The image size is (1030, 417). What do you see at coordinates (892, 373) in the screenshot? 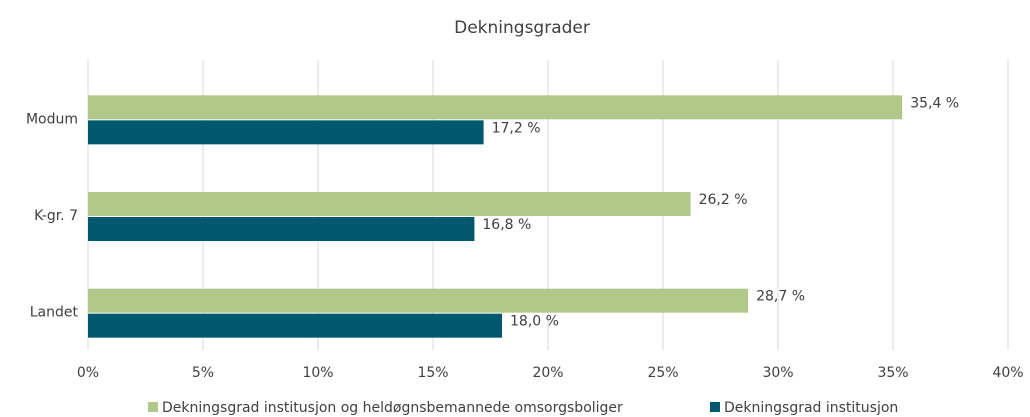
I see `x-tick-label: 35%` at bounding box center [892, 373].